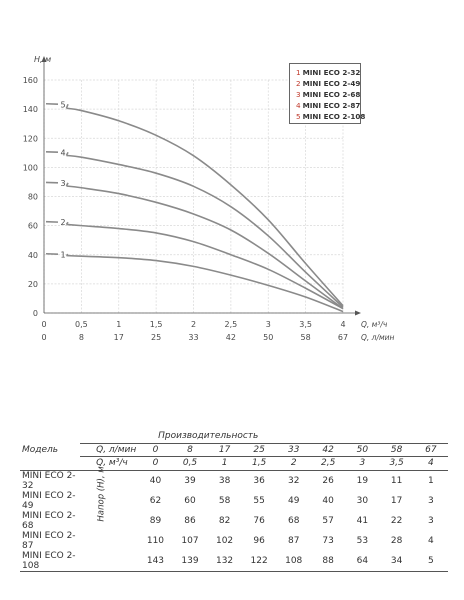  Describe the element at coordinates (156, 324) in the screenshot. I see `x-tick-label-primary: 1,5` at that location.